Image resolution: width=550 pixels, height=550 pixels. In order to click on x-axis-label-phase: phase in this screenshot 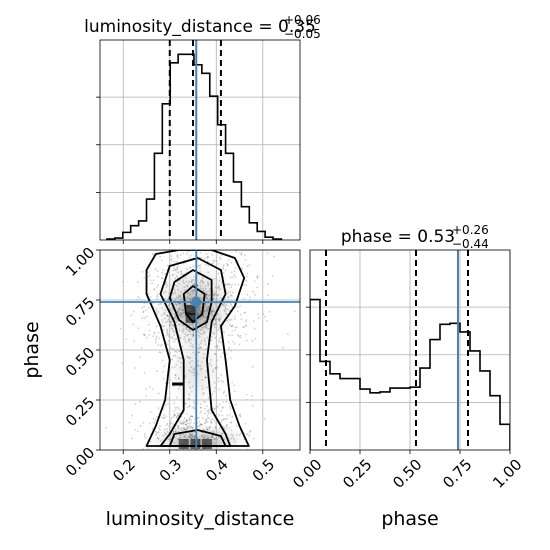, I will do `click(409, 519)`.